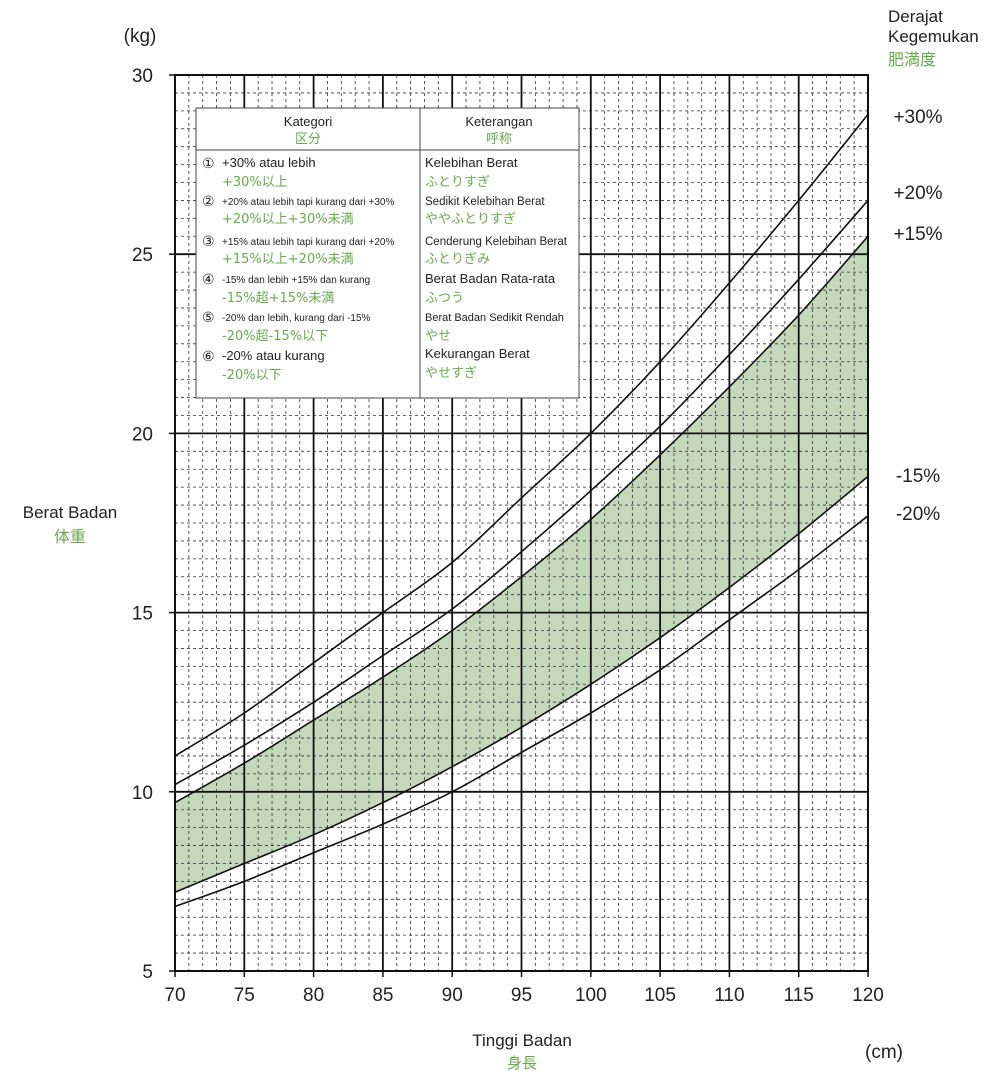 This screenshot has height=1076, width=992. What do you see at coordinates (591, 995) in the screenshot?
I see `x-tick-label: 100` at bounding box center [591, 995].